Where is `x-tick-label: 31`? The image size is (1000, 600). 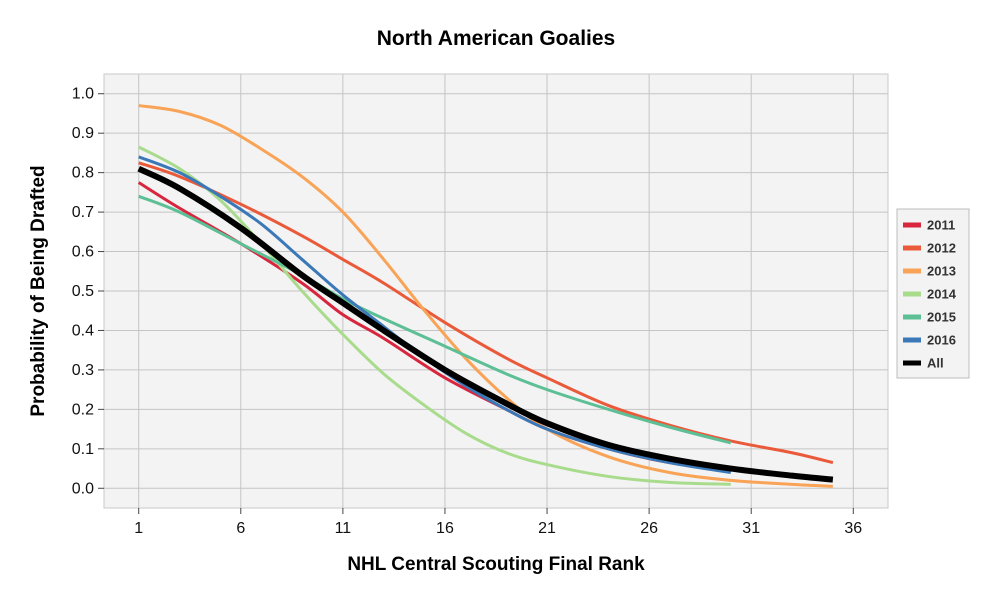 x-tick-label: 31 is located at coordinates (751, 528).